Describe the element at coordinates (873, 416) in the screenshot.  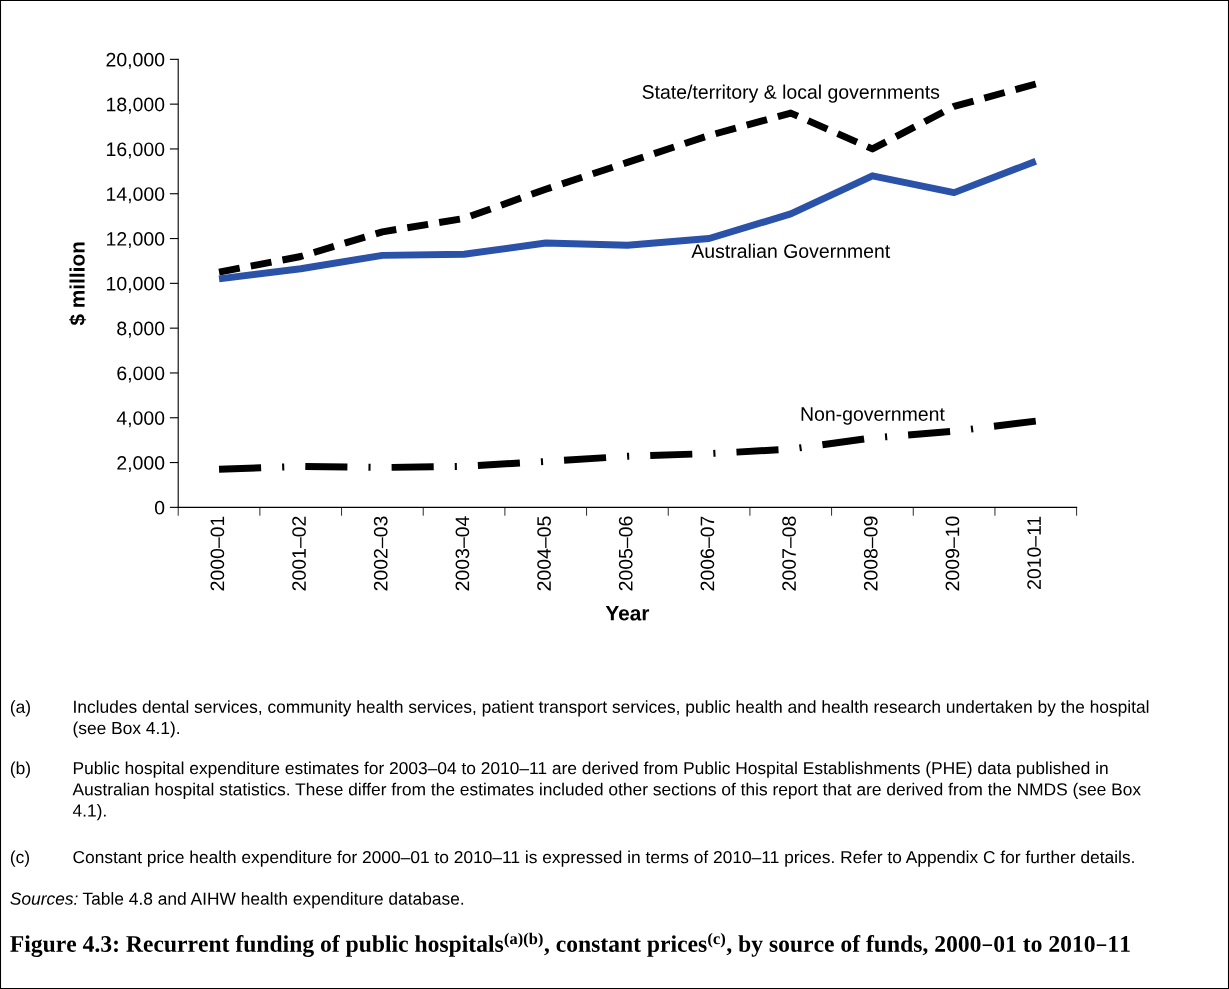
I see `series-label: Non-government` at that location.